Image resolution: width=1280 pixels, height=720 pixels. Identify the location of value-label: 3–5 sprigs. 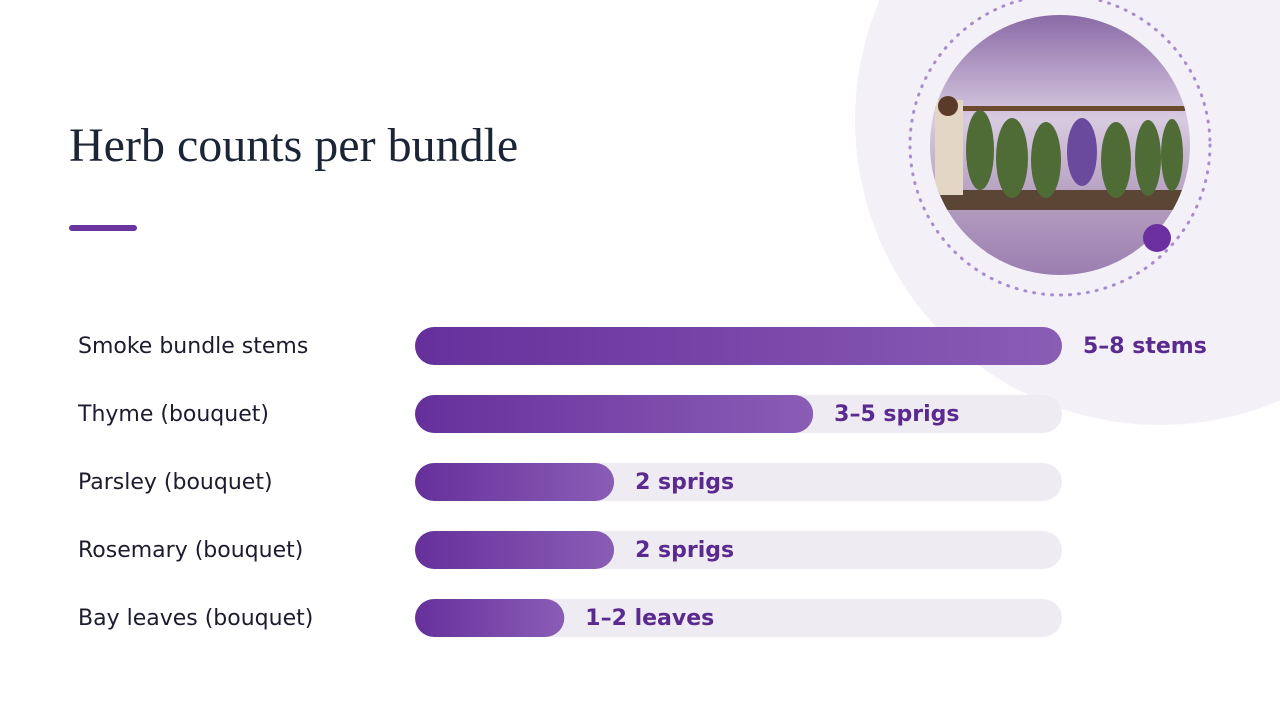
(896, 414).